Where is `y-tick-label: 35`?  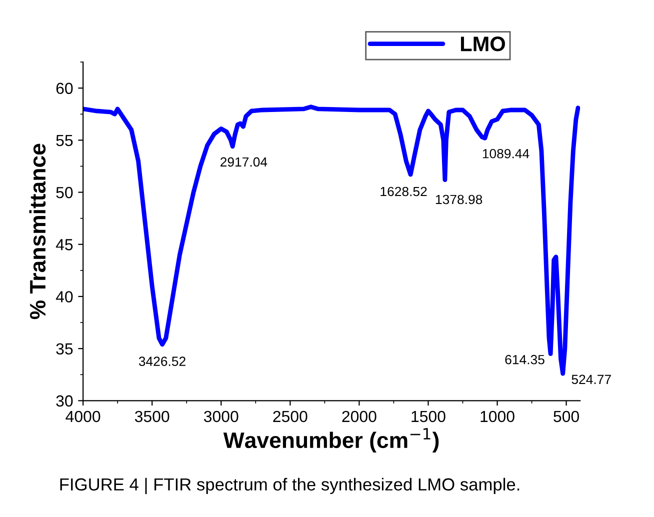 y-tick-label: 35 is located at coordinates (64, 349).